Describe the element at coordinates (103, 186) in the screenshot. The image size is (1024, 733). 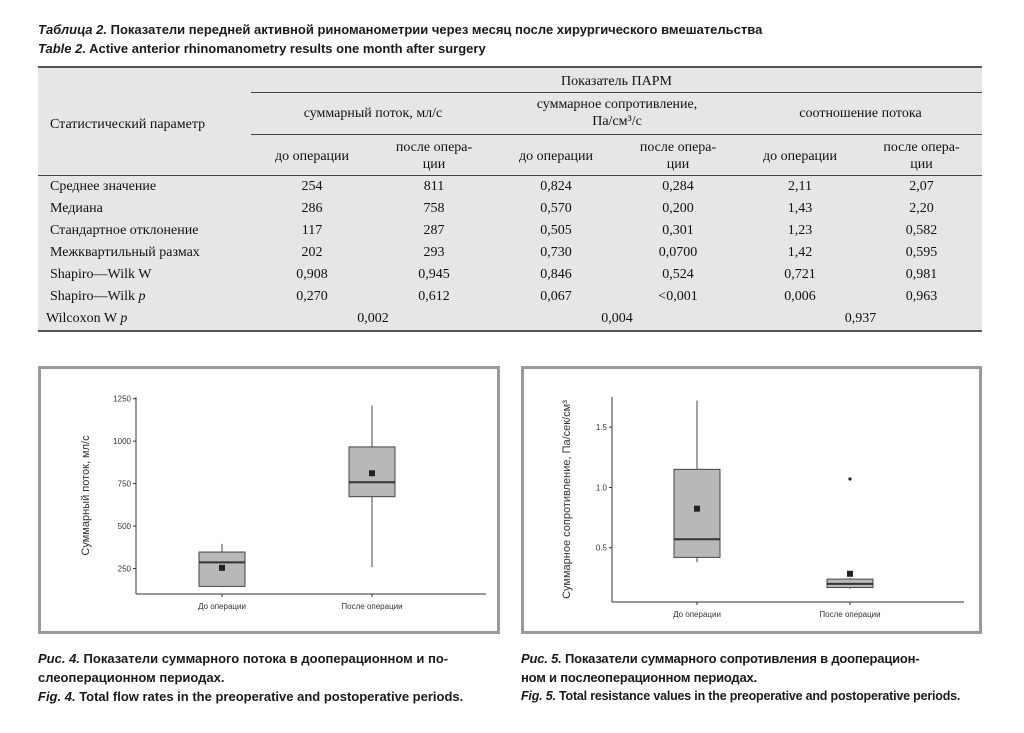
I see `row-label: Среднее значение` at that location.